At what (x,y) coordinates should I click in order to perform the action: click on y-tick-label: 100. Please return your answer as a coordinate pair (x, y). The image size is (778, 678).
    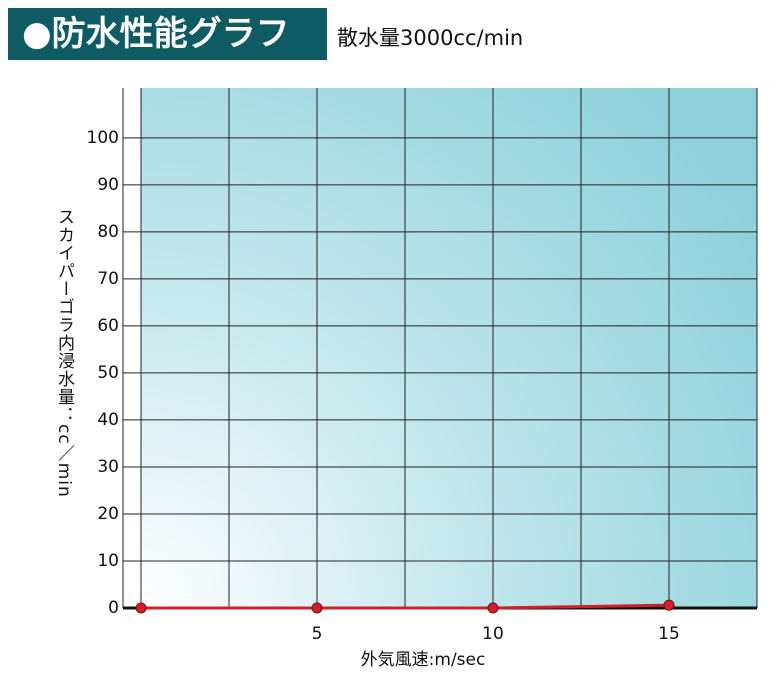
    Looking at the image, I should click on (103, 138).